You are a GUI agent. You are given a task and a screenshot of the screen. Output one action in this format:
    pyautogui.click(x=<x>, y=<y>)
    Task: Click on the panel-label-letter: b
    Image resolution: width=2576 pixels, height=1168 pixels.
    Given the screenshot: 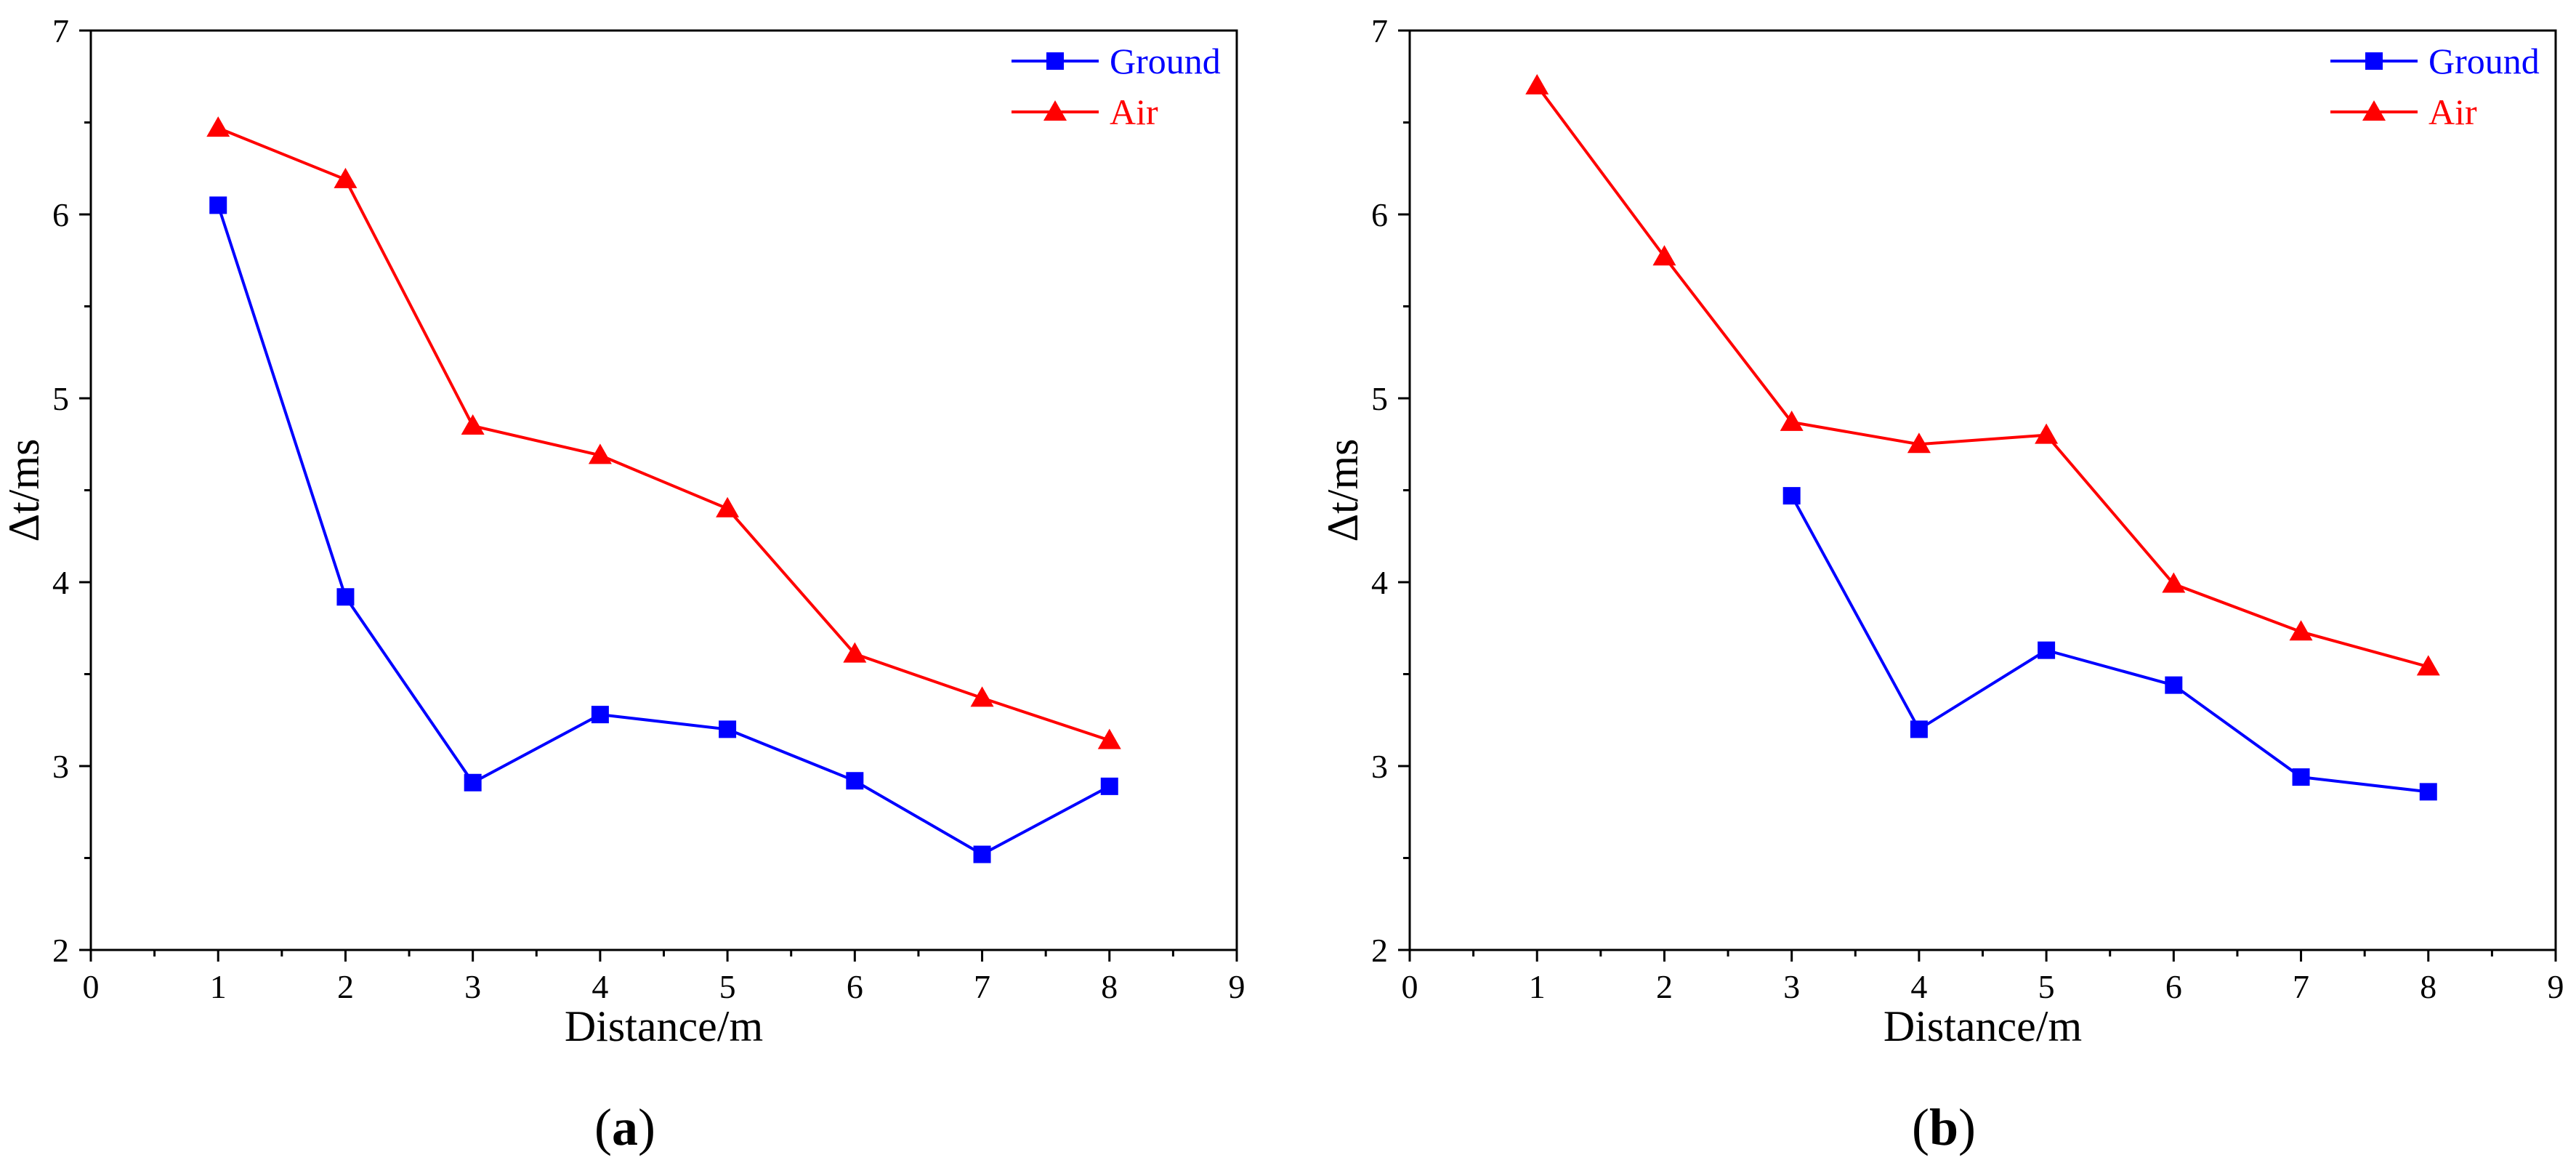 What is the action you would take?
    pyautogui.click(x=1944, y=1127)
    